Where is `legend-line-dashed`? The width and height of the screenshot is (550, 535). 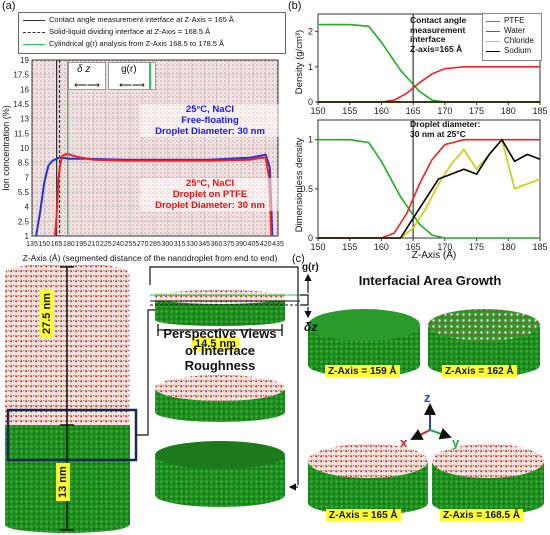 legend-line-dashed is located at coordinates (34, 32).